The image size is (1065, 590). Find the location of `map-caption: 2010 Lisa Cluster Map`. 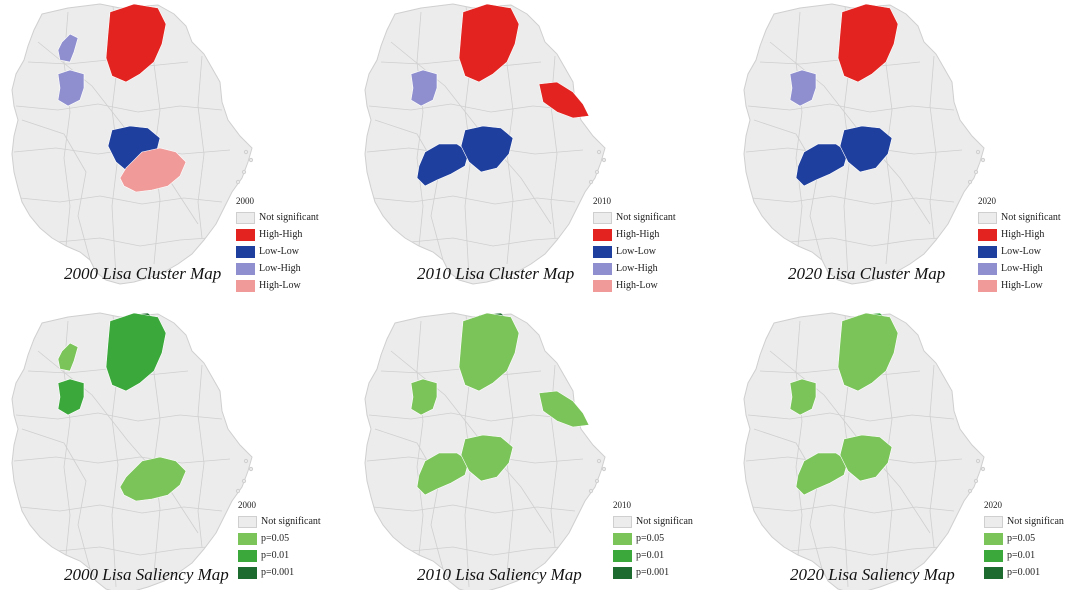

map-caption: 2010 Lisa Cluster Map is located at coordinates (496, 273).